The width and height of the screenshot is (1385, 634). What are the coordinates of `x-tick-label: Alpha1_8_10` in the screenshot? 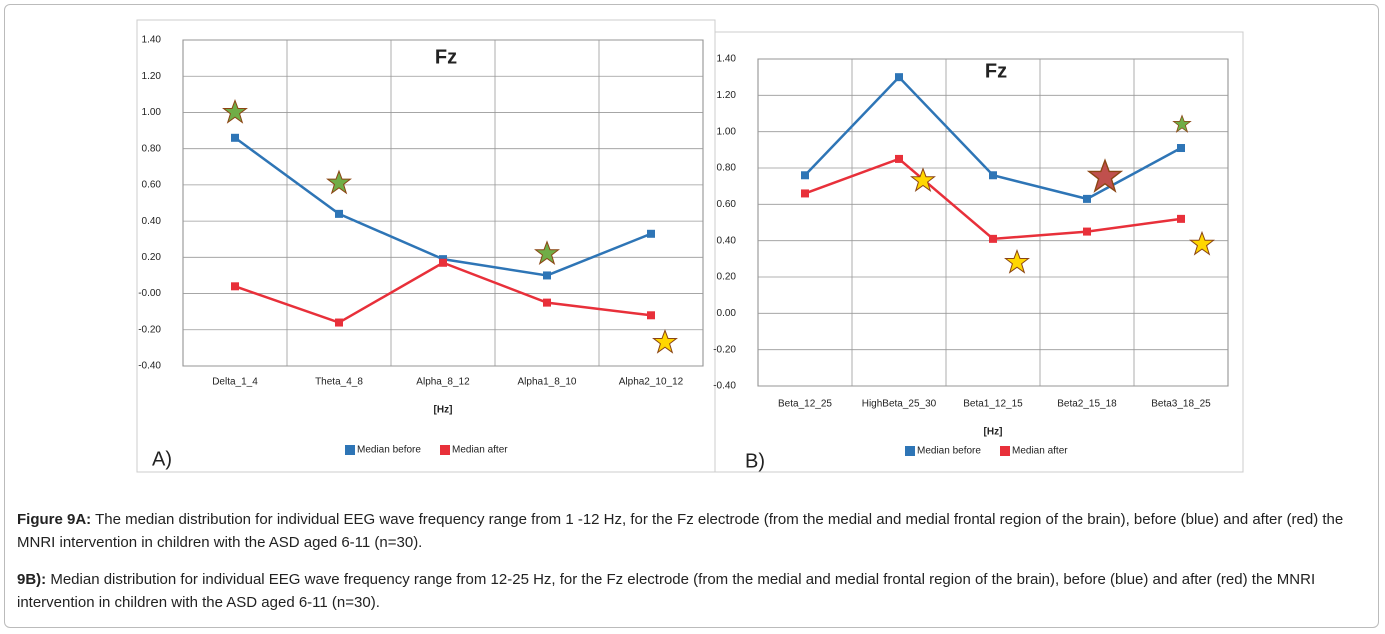 It's located at (547, 382).